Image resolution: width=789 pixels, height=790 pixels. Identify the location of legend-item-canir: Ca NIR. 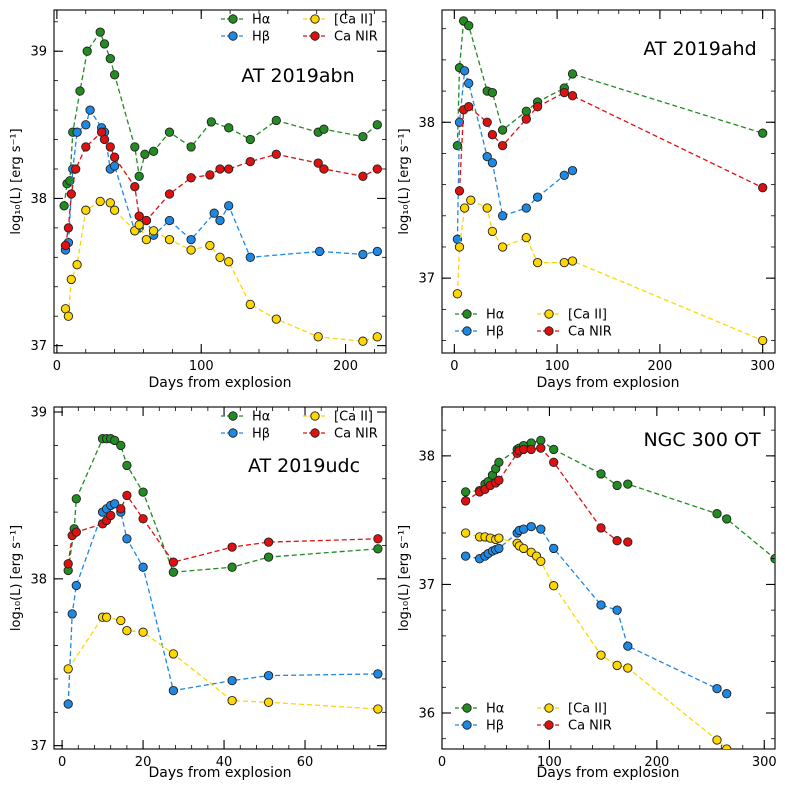
(340, 434).